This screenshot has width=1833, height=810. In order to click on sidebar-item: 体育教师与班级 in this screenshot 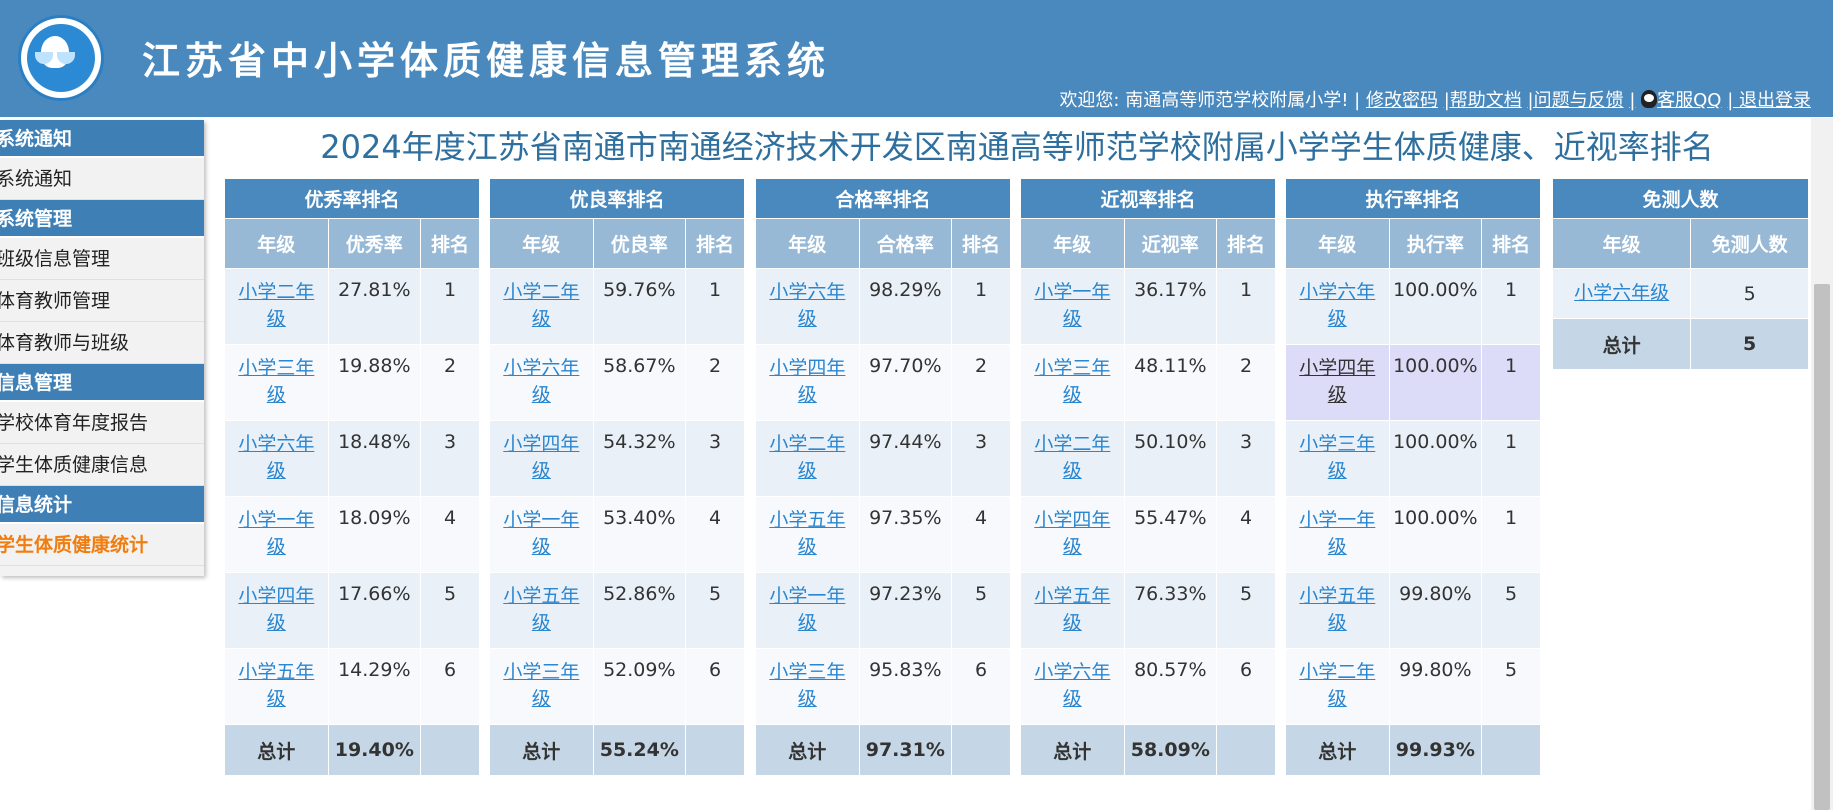, I will do `click(102, 343)`.